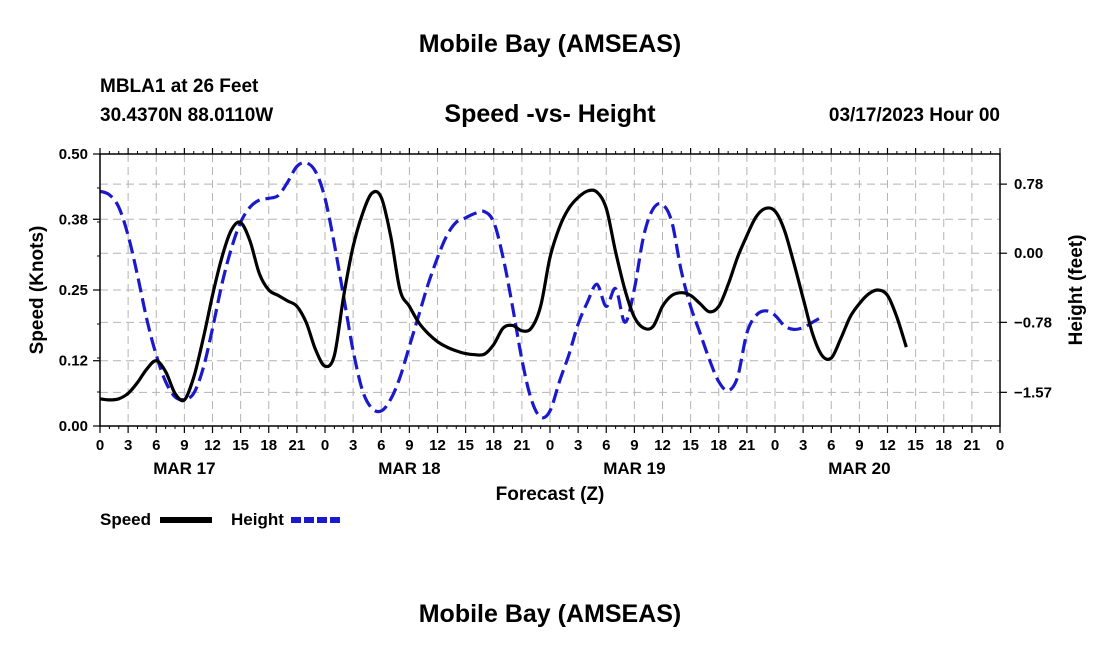 The width and height of the screenshot is (1100, 650). I want to click on y2-tick-label: −0.78, so click(1033, 322).